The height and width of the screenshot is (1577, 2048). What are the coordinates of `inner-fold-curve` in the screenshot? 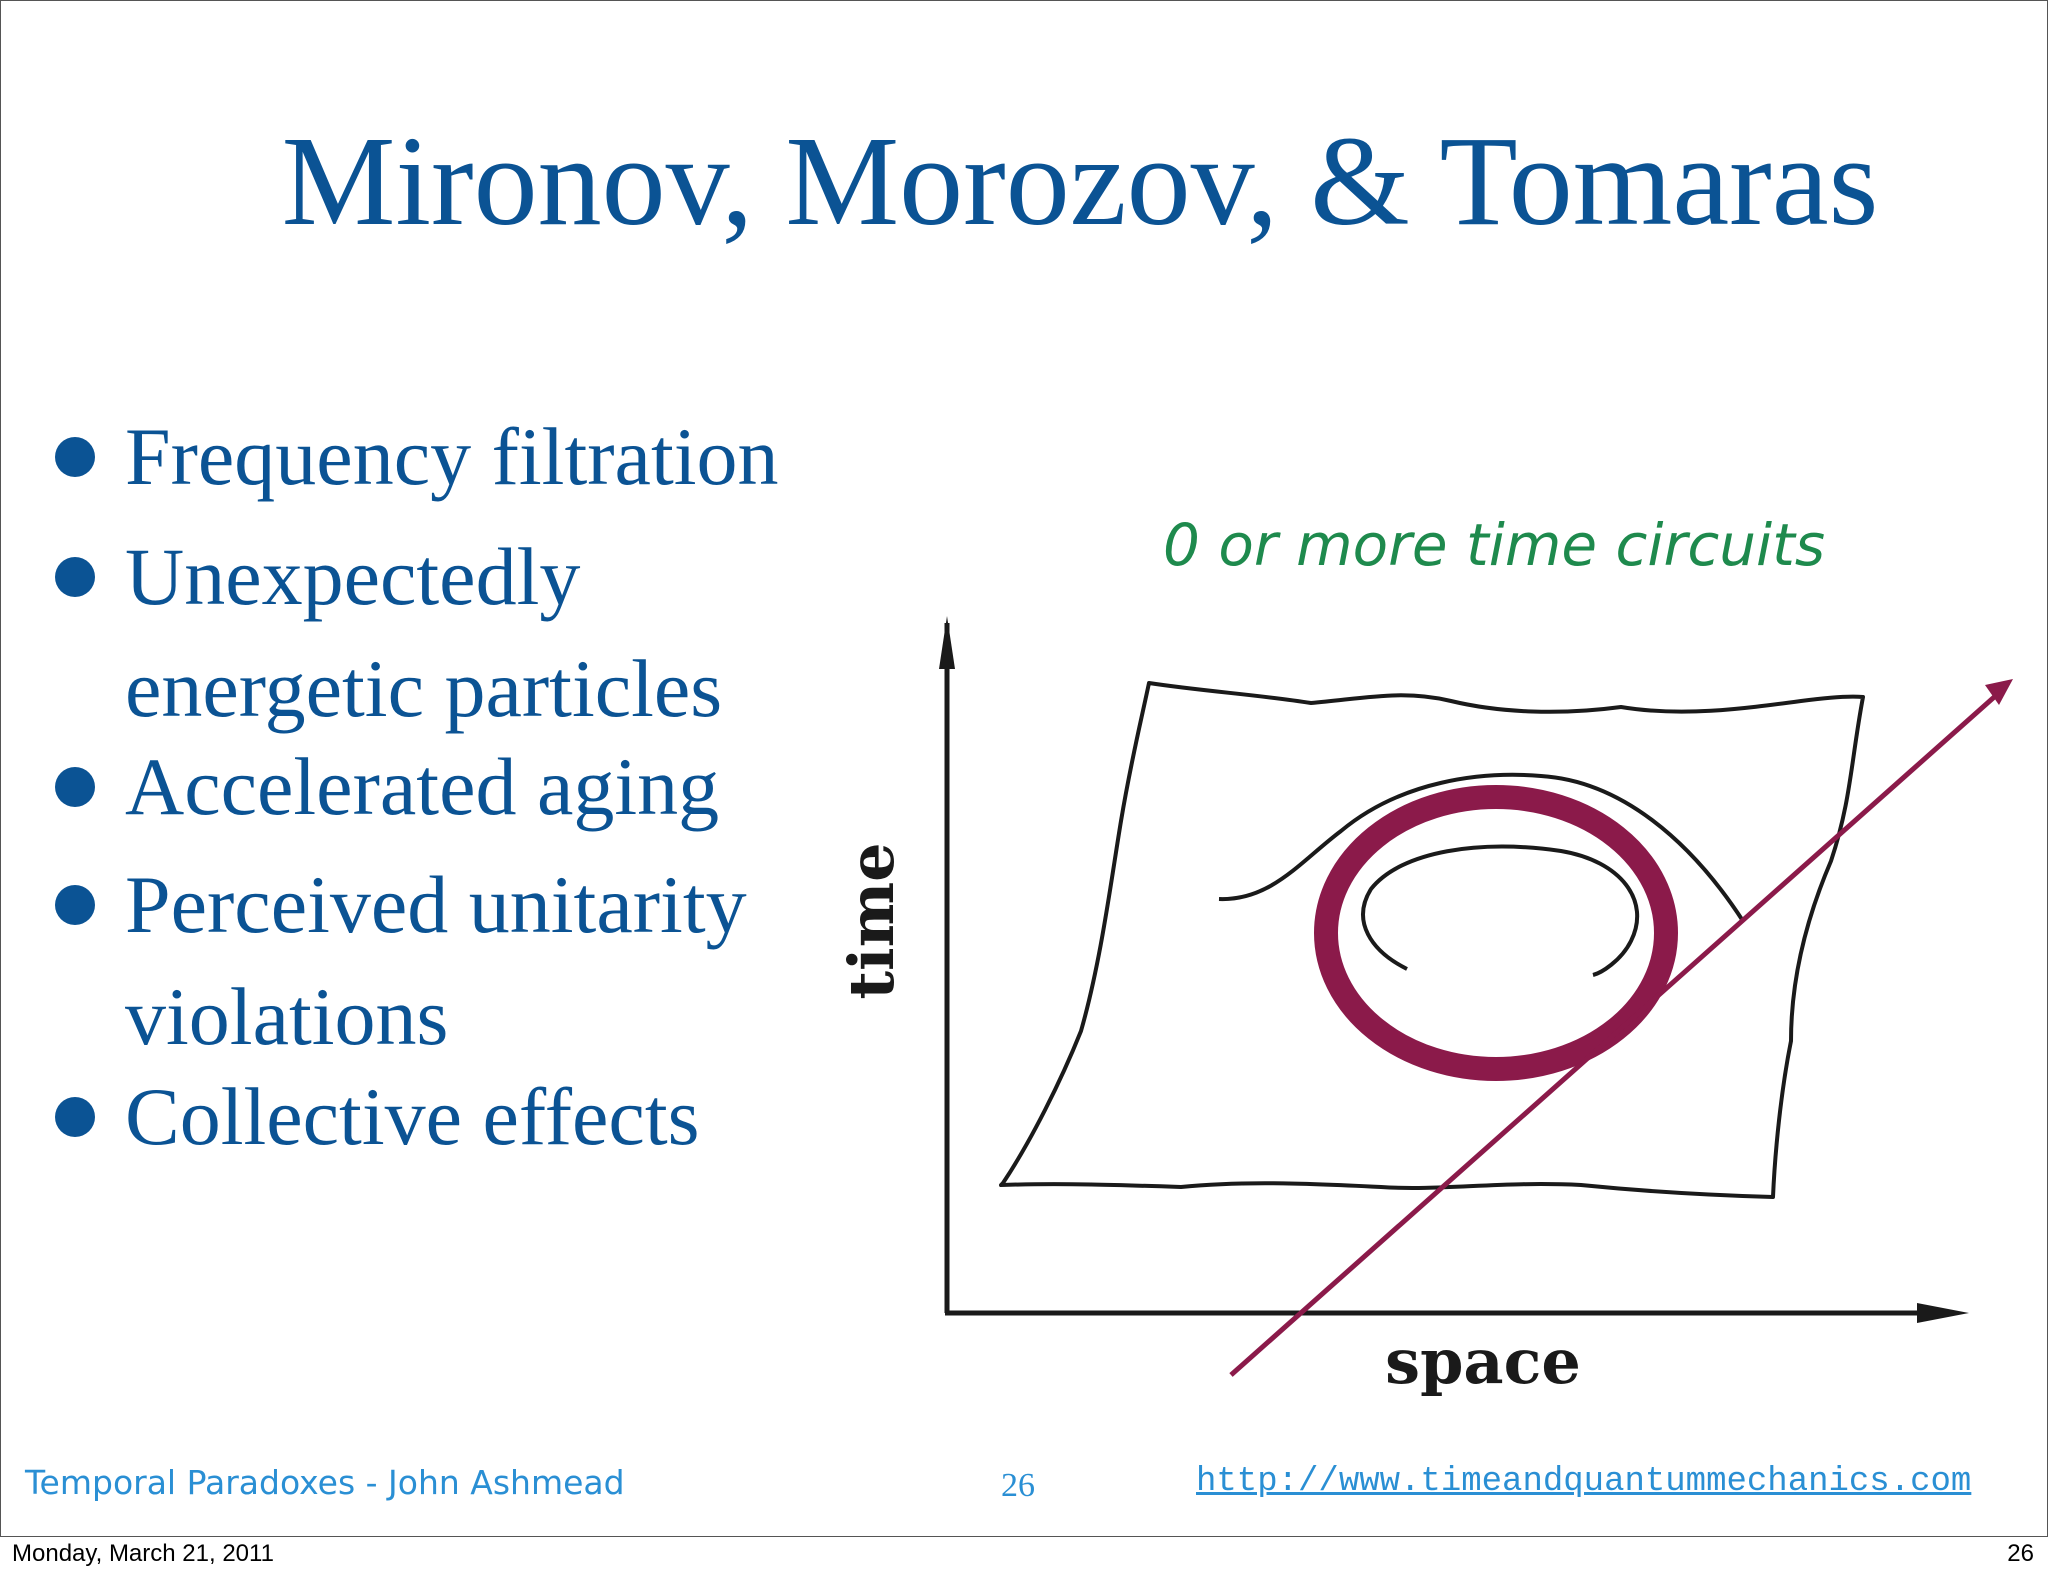 It's located at (1500, 910).